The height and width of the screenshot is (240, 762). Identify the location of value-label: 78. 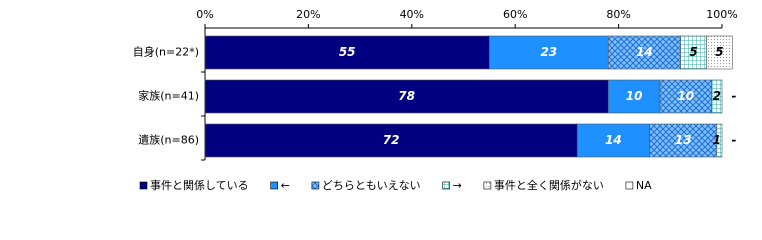
(406, 96).